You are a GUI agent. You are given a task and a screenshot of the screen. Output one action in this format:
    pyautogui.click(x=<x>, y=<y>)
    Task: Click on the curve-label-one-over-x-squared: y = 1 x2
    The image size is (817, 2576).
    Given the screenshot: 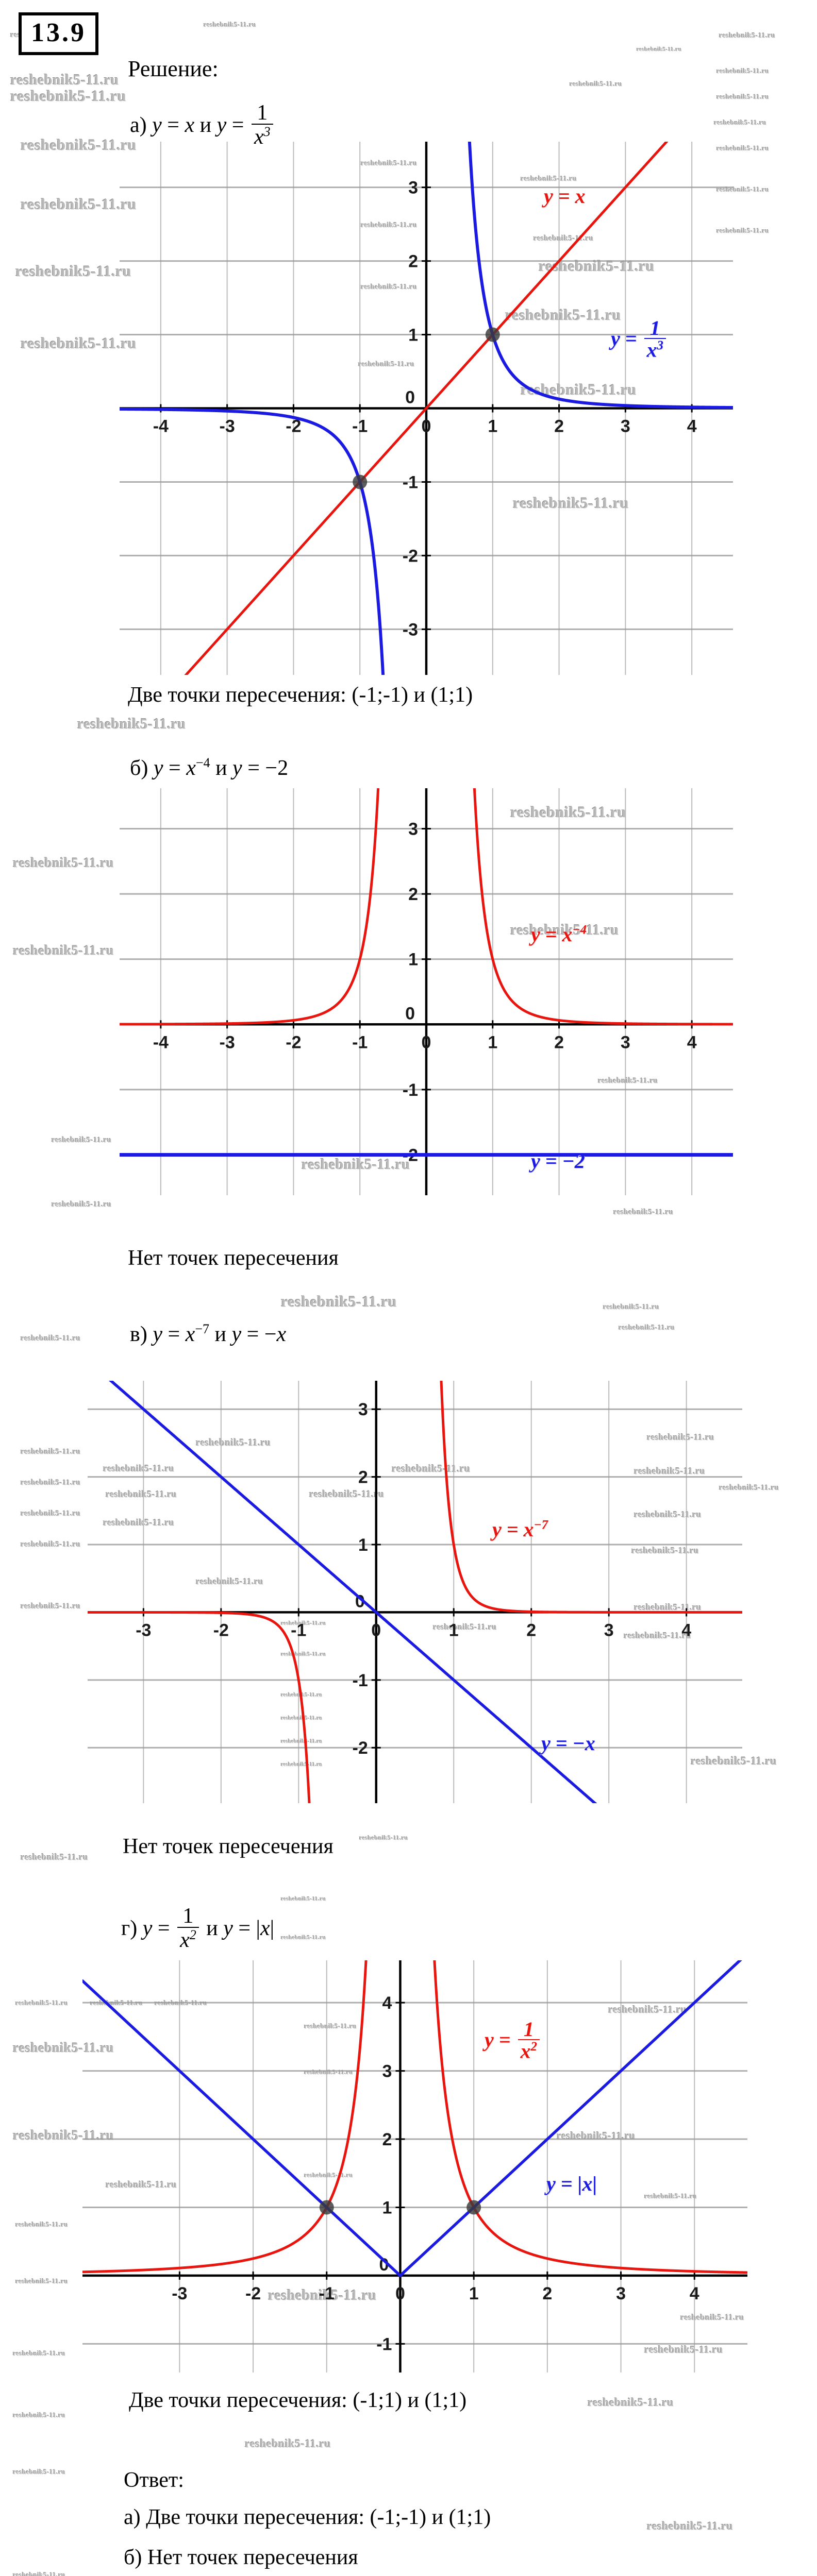 What is the action you would take?
    pyautogui.click(x=513, y=2041)
    